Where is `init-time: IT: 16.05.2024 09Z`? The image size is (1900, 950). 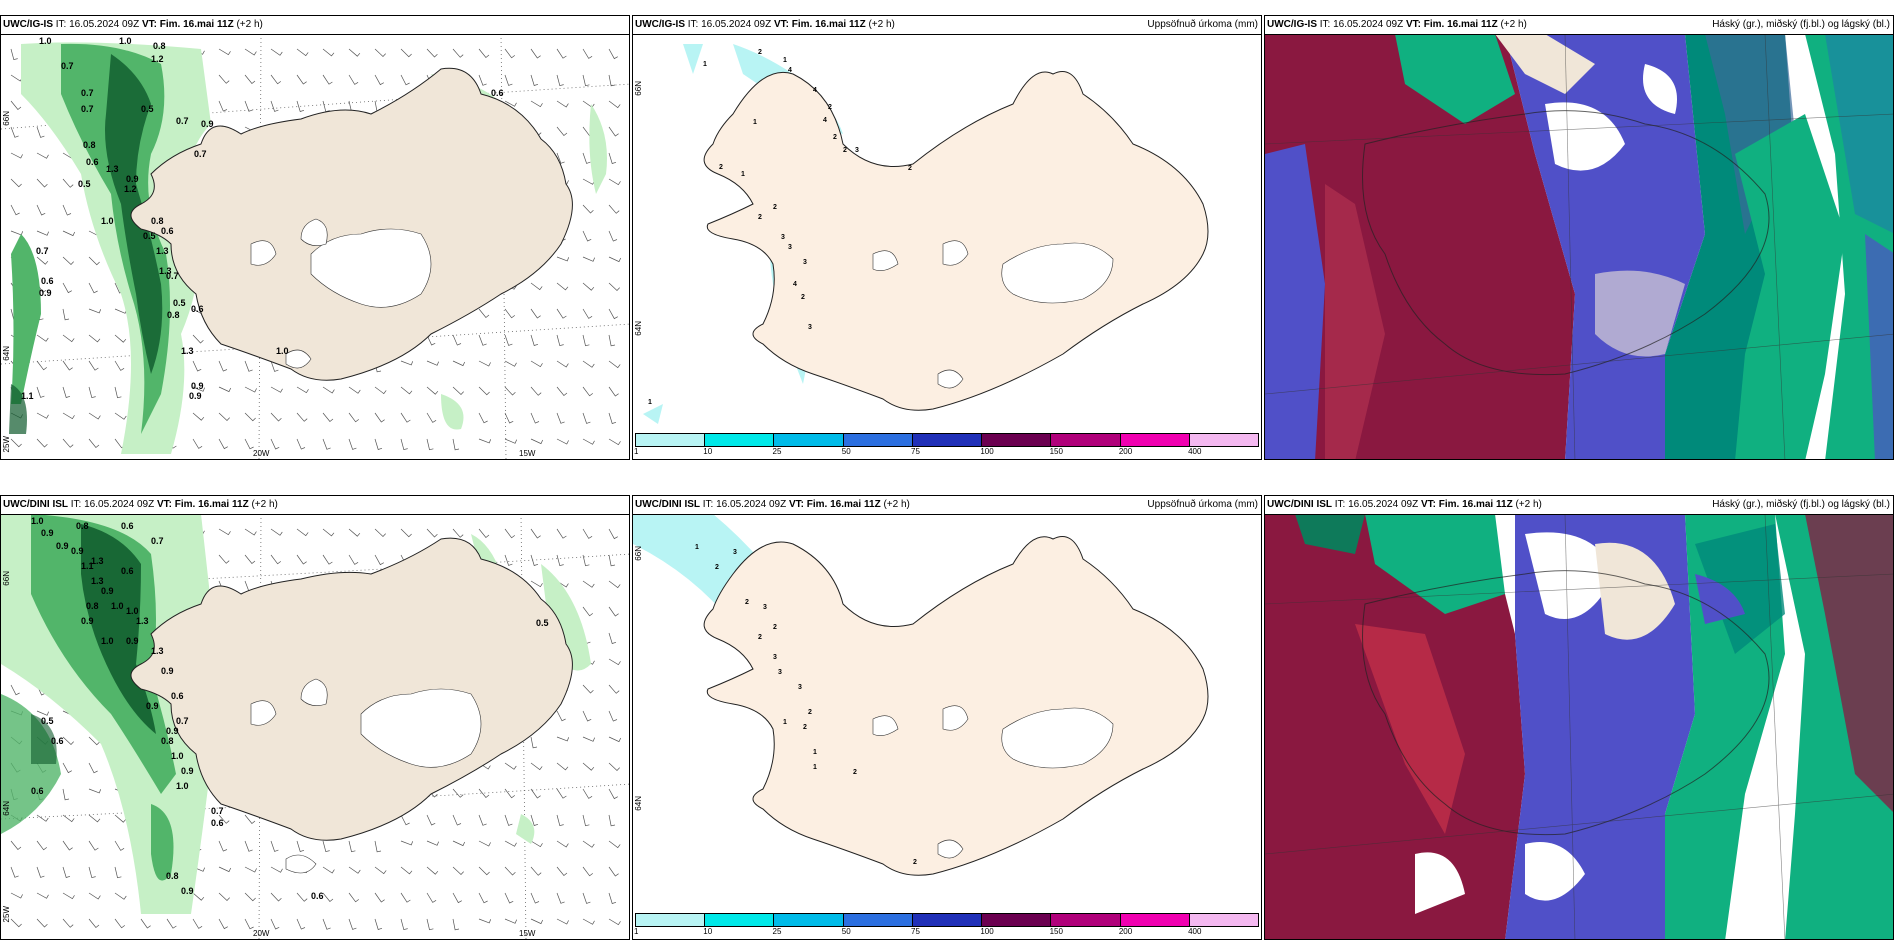
init-time: IT: 16.05.2024 09Z is located at coordinates (729, 24).